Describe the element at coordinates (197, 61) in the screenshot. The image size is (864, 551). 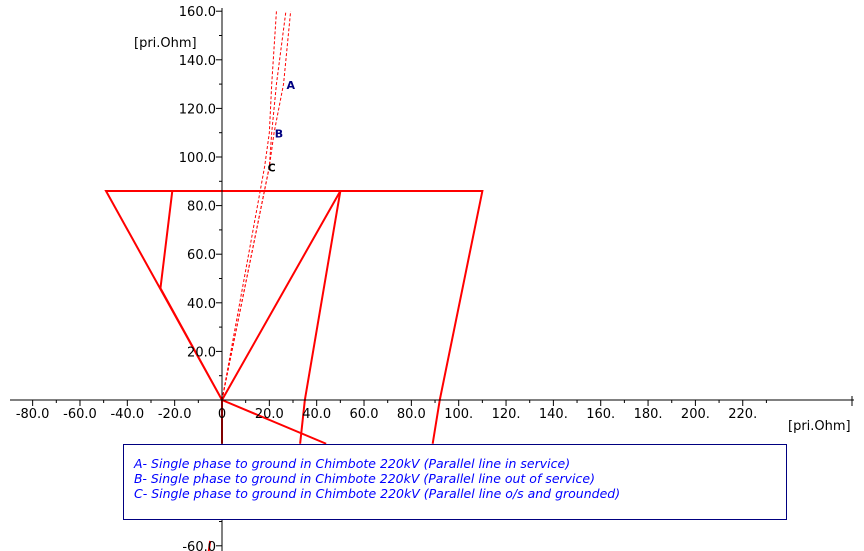
I see `y-tick-label: 140.0` at that location.